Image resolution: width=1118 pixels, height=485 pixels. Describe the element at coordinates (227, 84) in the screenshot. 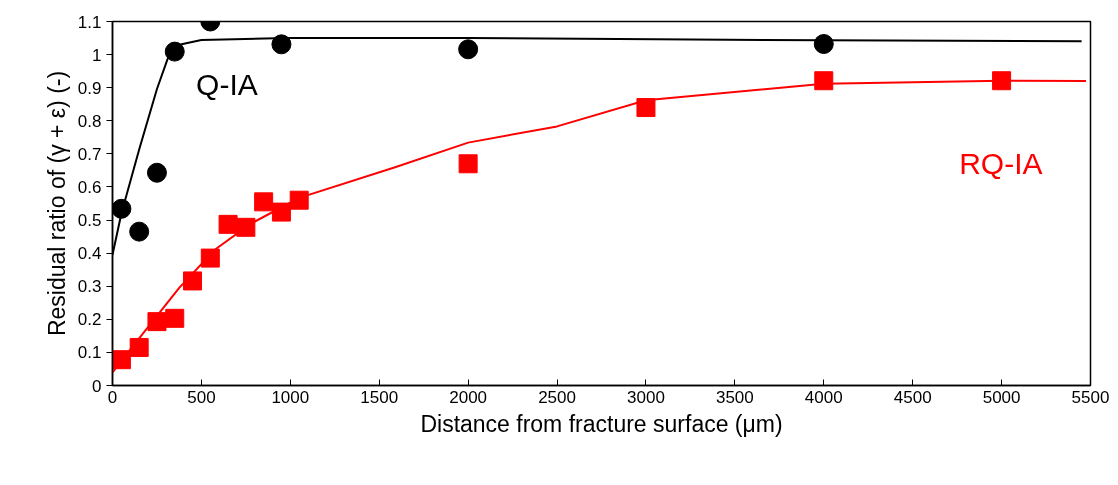

I see `series-label: Q-IA` at that location.